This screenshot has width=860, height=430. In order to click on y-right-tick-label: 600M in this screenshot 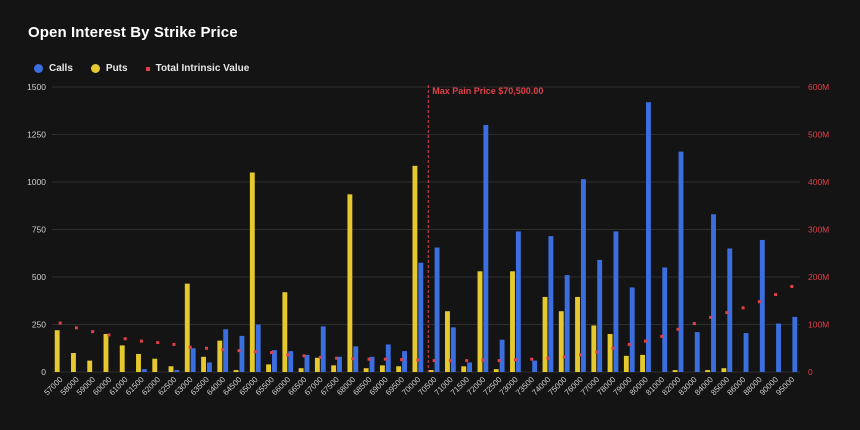, I will do `click(818, 87)`.